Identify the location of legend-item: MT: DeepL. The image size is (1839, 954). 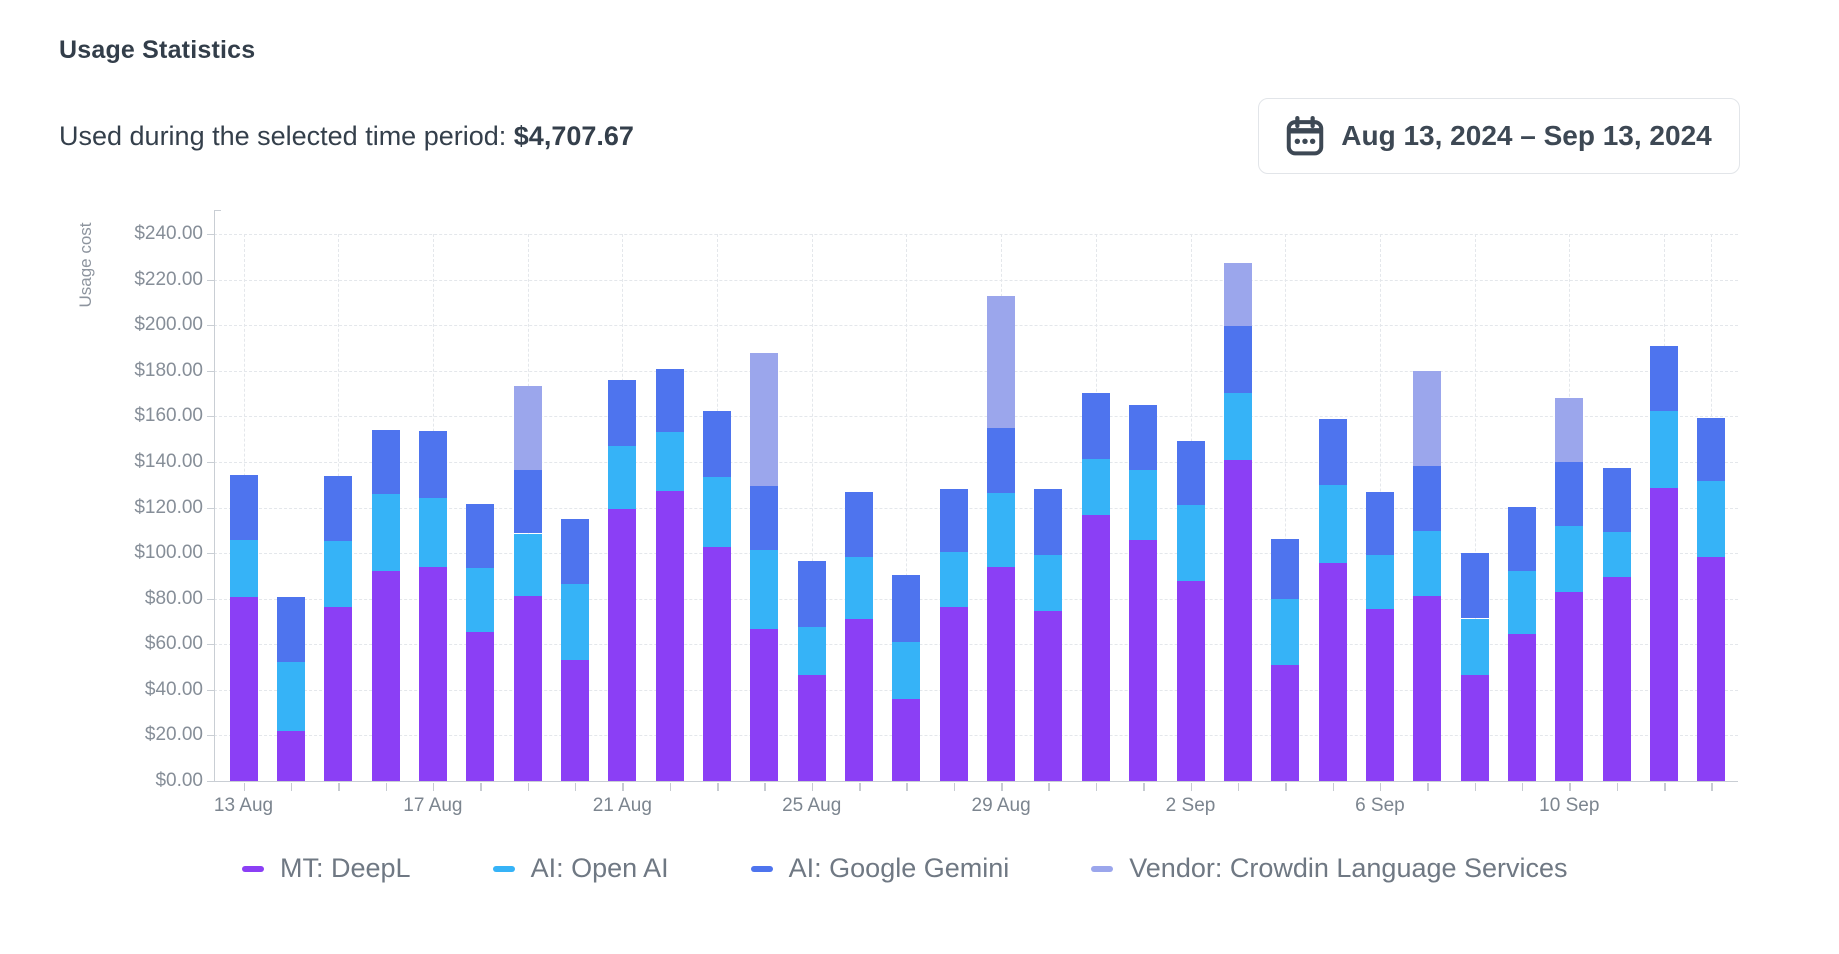
(326, 868).